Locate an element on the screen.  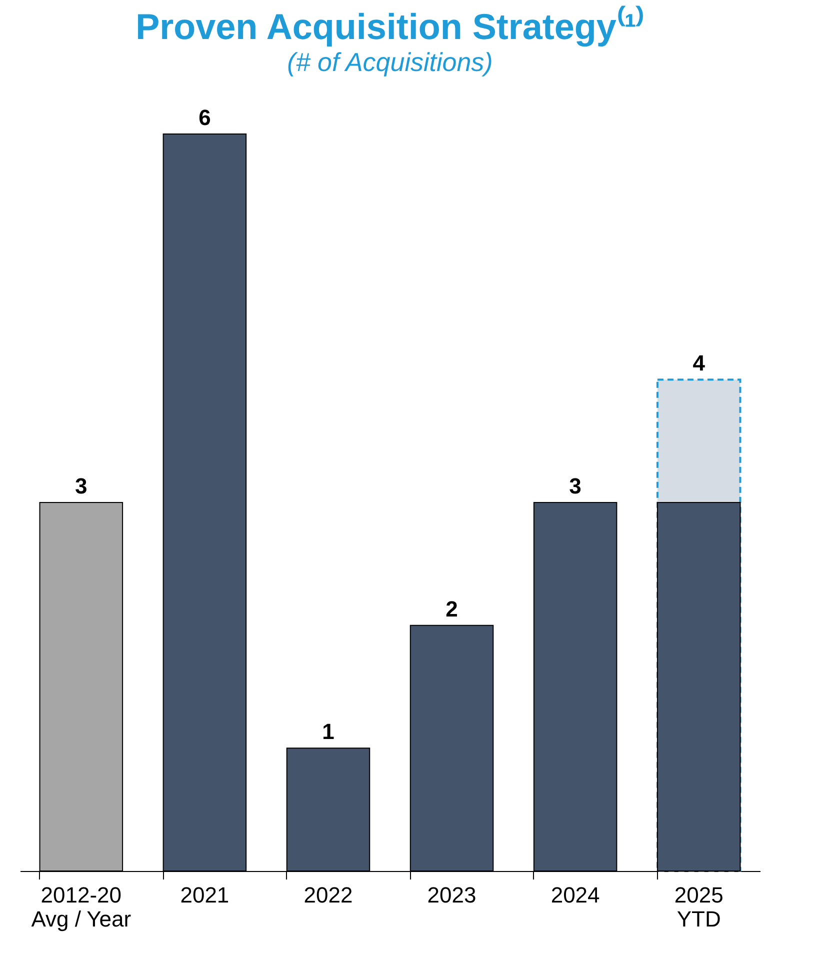
x-tick-label: 2012-20 Avg / Year is located at coordinates (81, 907).